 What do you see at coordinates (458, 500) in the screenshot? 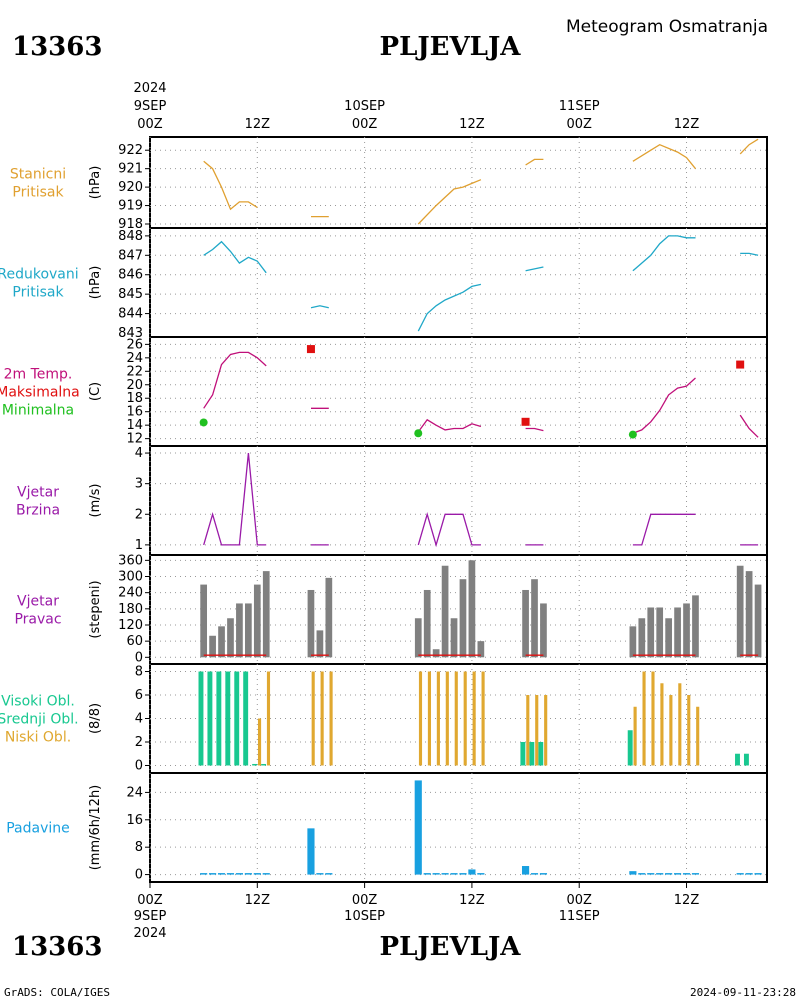
I see `panel-frame-wind-speed` at bounding box center [458, 500].